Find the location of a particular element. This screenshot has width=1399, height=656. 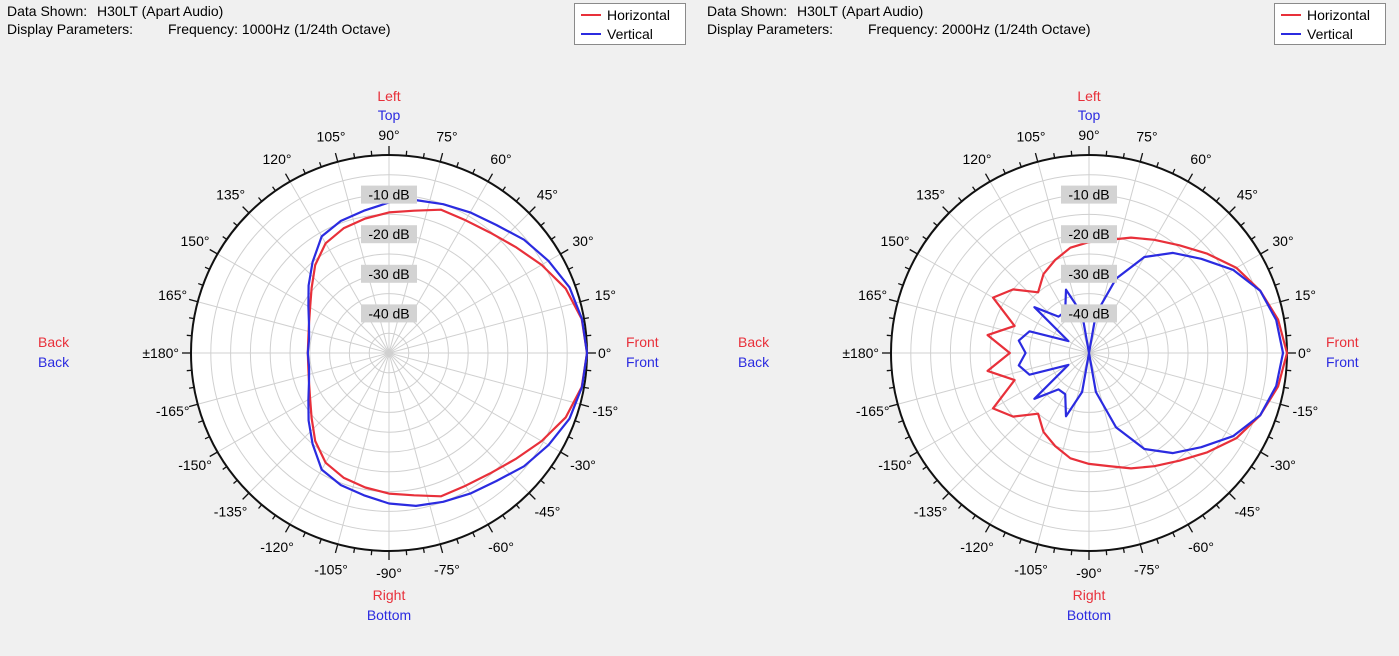

db-label: -40 dB is located at coordinates (1088, 313).